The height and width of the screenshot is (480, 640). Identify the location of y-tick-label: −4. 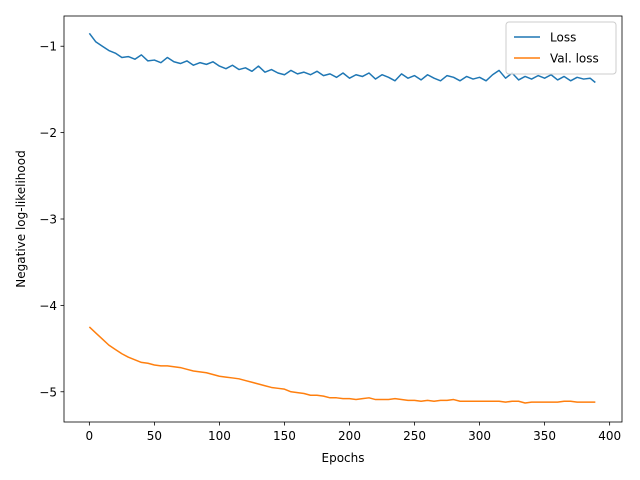
(48, 306).